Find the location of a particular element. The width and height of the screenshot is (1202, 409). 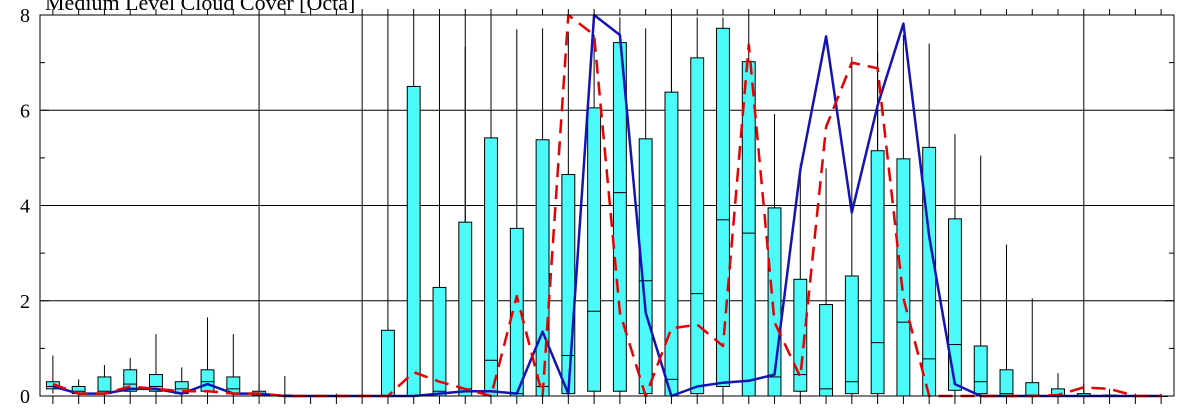

y-tick-label: 4 is located at coordinates (25, 207).